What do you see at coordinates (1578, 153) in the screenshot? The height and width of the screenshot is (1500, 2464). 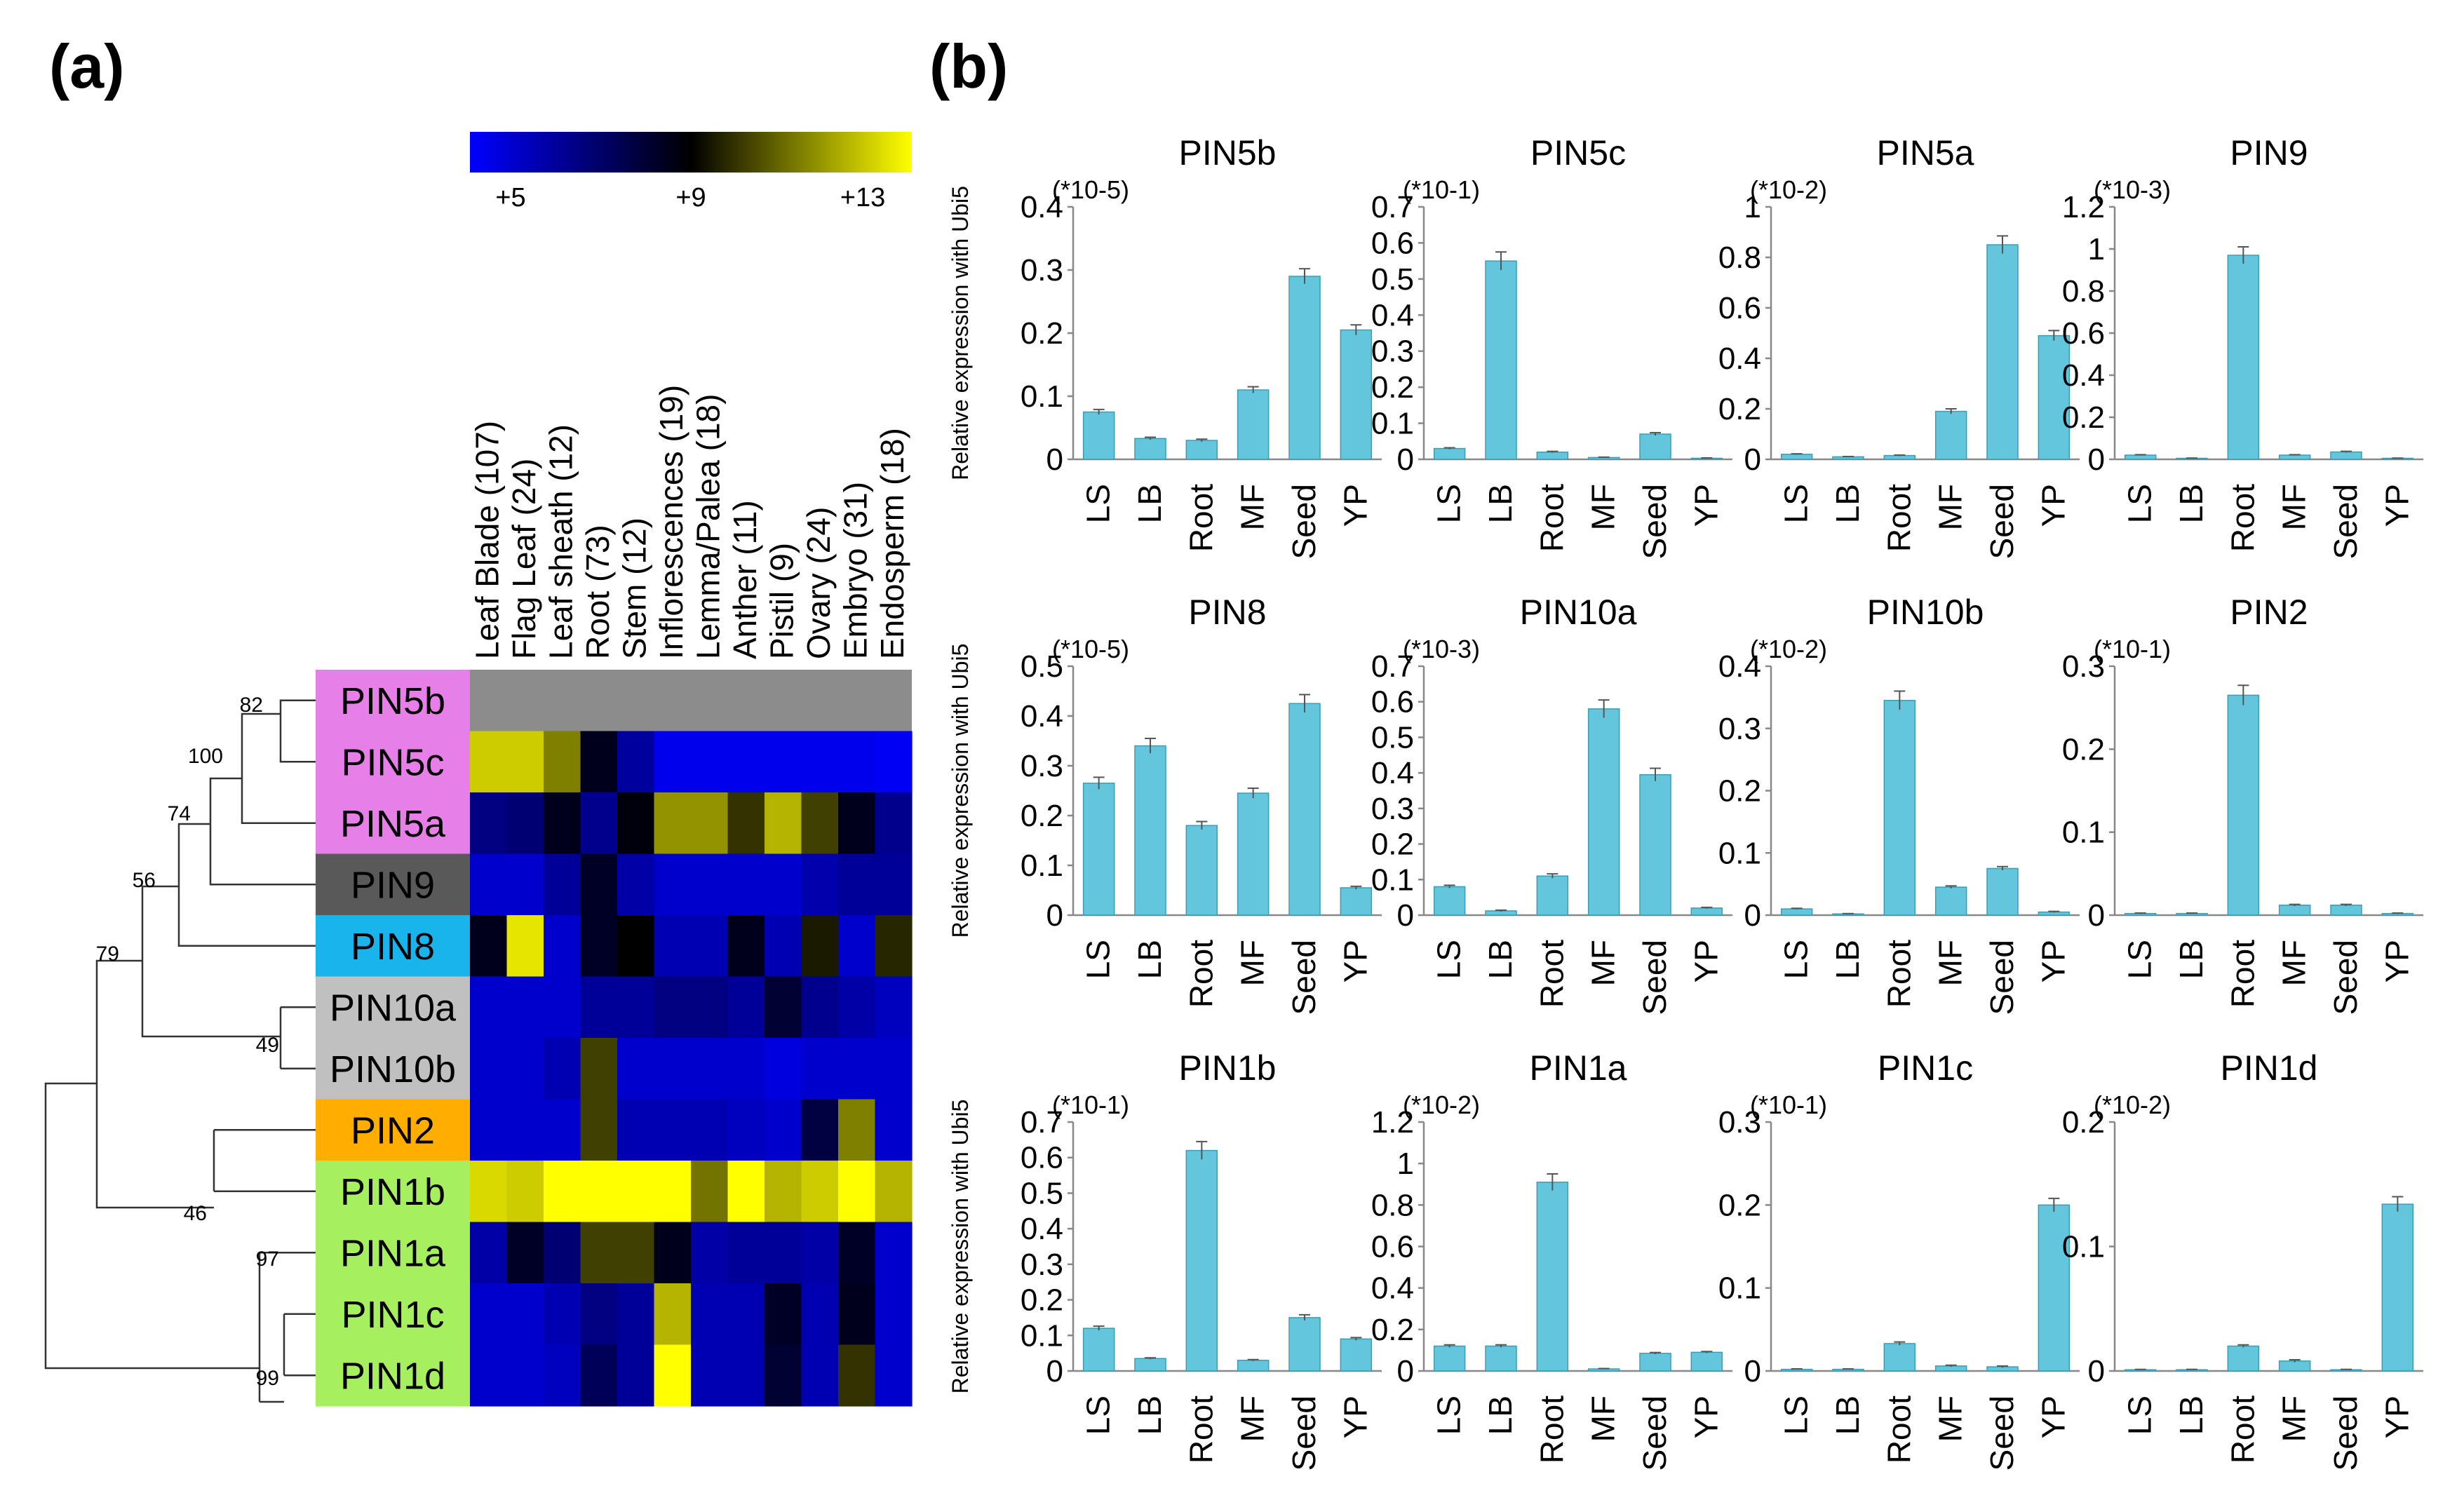 I see `chart-title: PIN5c` at bounding box center [1578, 153].